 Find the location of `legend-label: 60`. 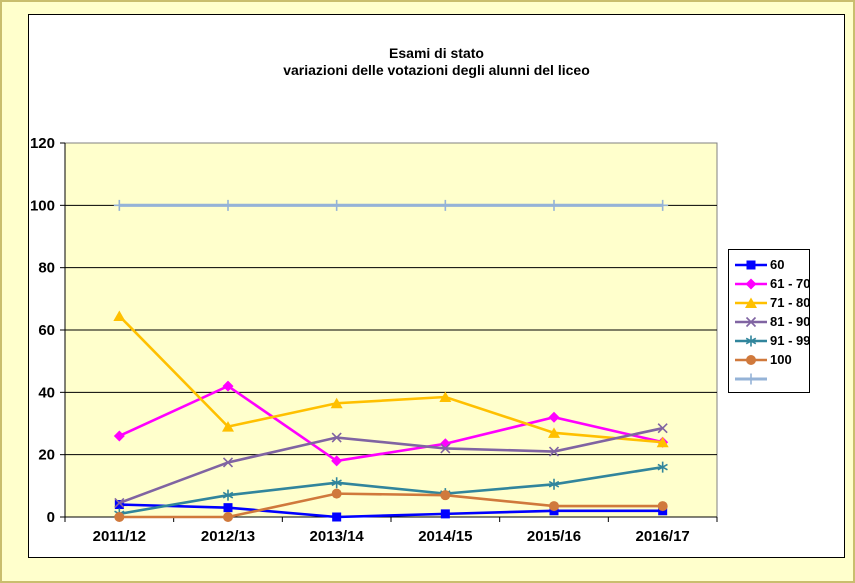

legend-label: 60 is located at coordinates (777, 264).